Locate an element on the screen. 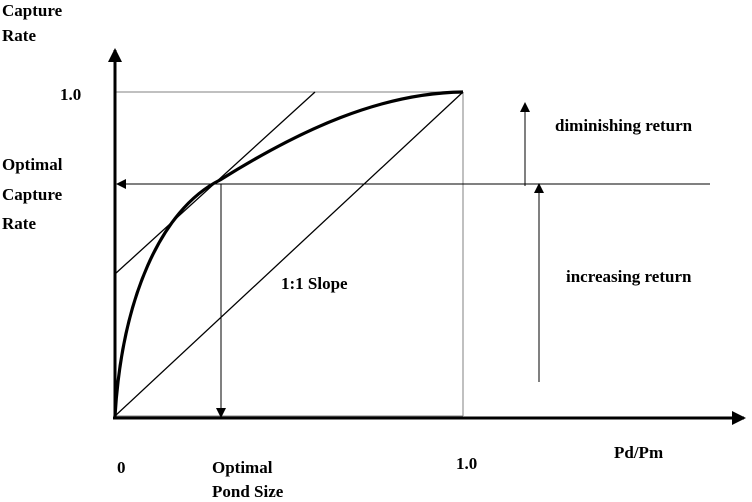 This screenshot has height=502, width=752. x-tick-origin: 0 is located at coordinates (121, 467).